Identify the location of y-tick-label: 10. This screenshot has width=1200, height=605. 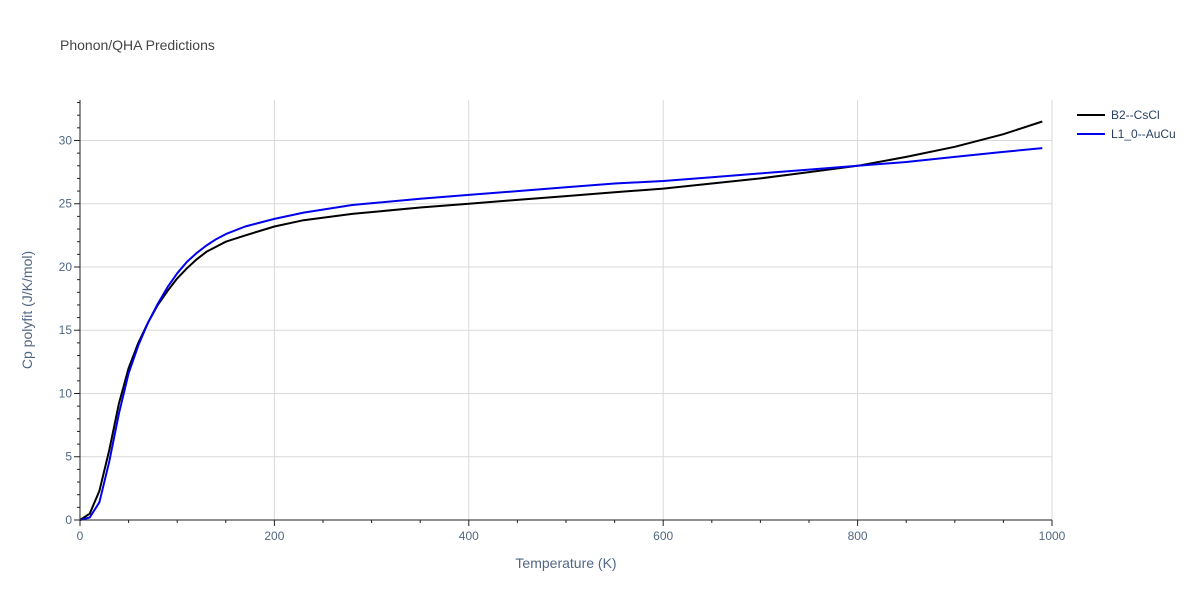
(66, 393).